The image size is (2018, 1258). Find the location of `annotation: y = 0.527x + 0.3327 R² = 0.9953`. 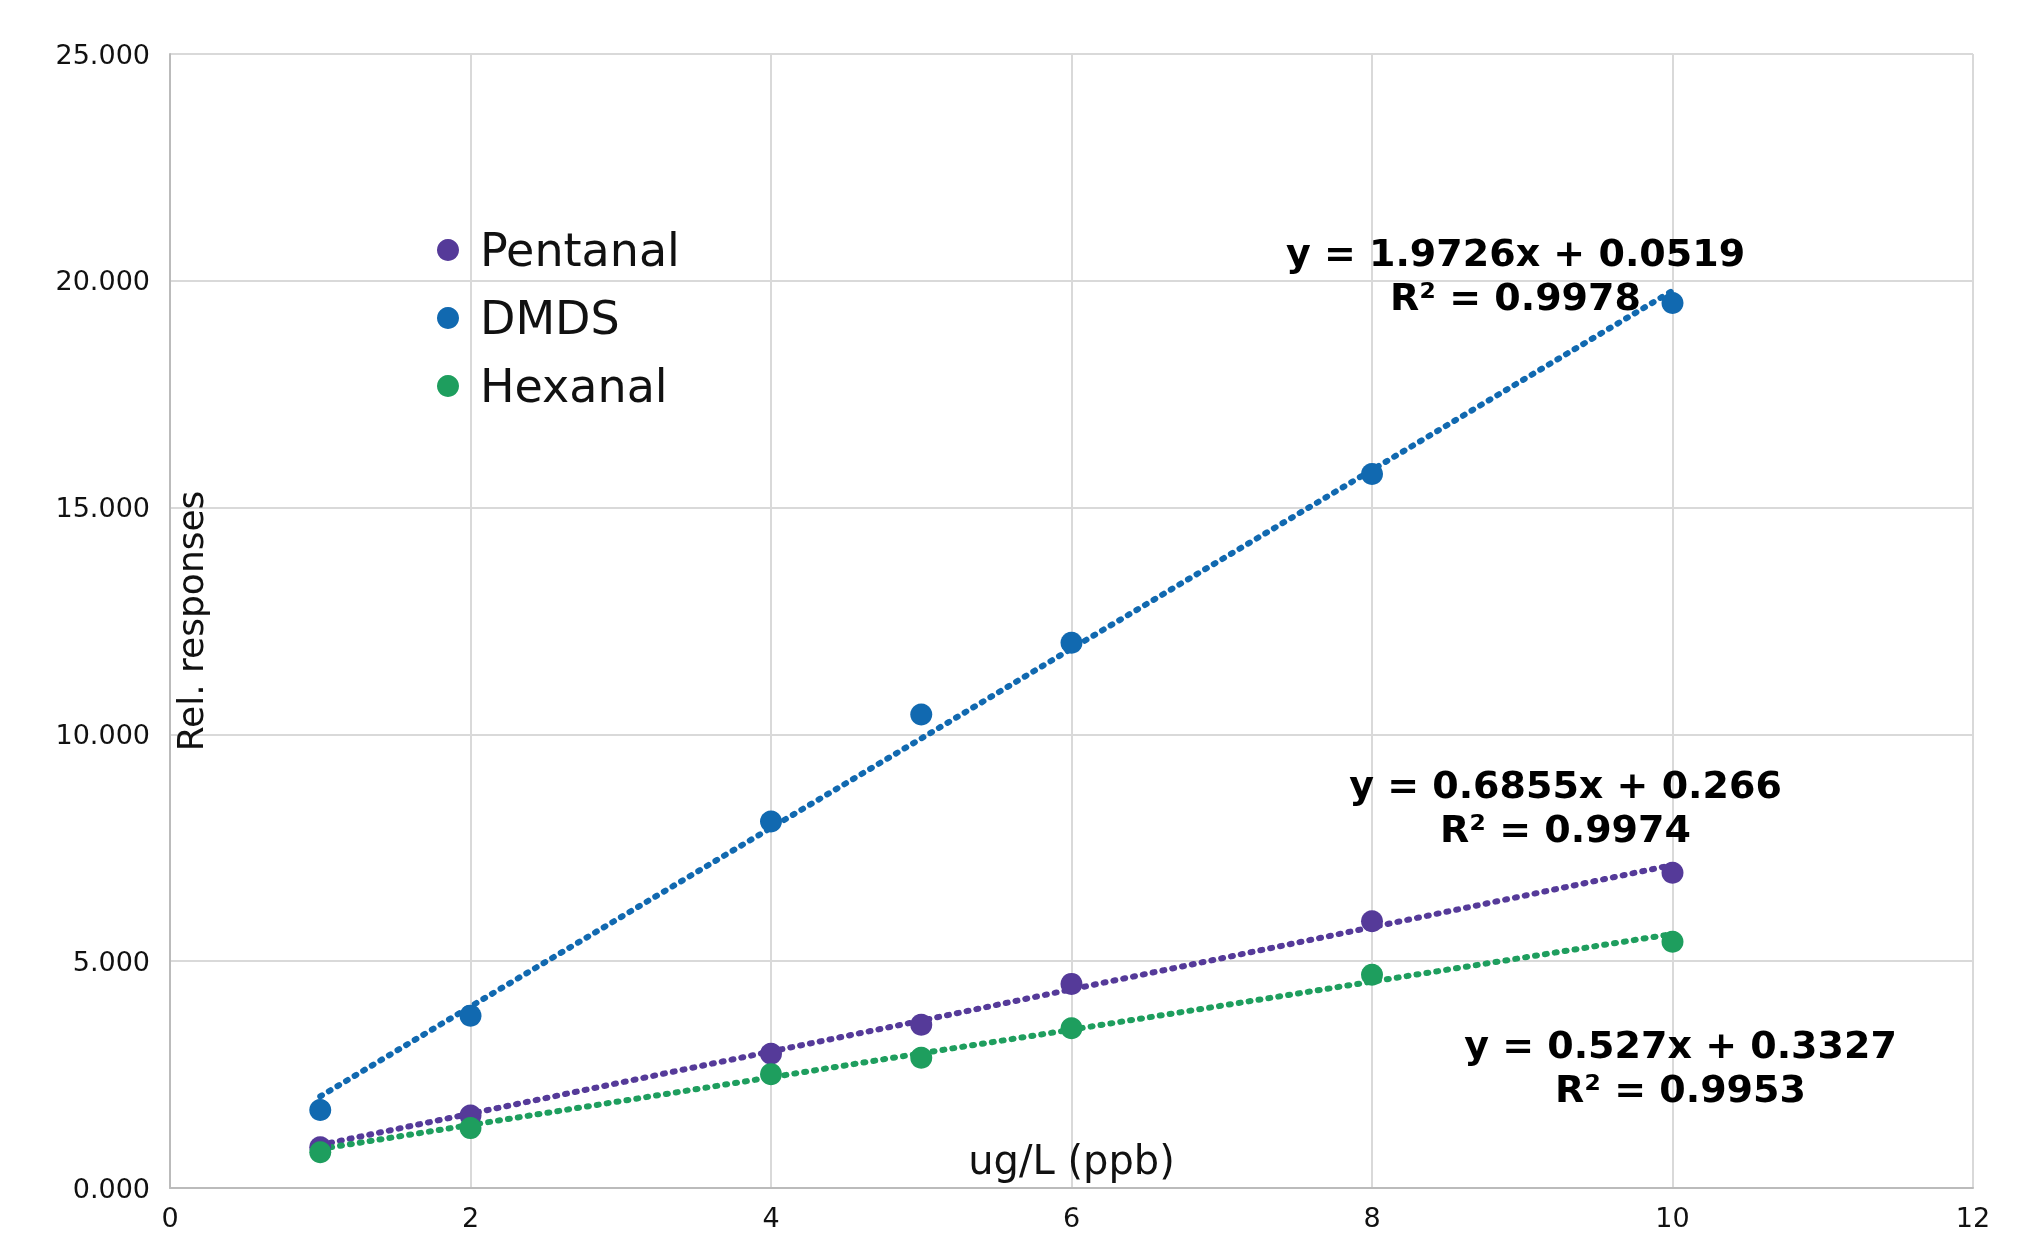

annotation: y = 0.527x + 0.3327 R² = 0.9953 is located at coordinates (1680, 1066).